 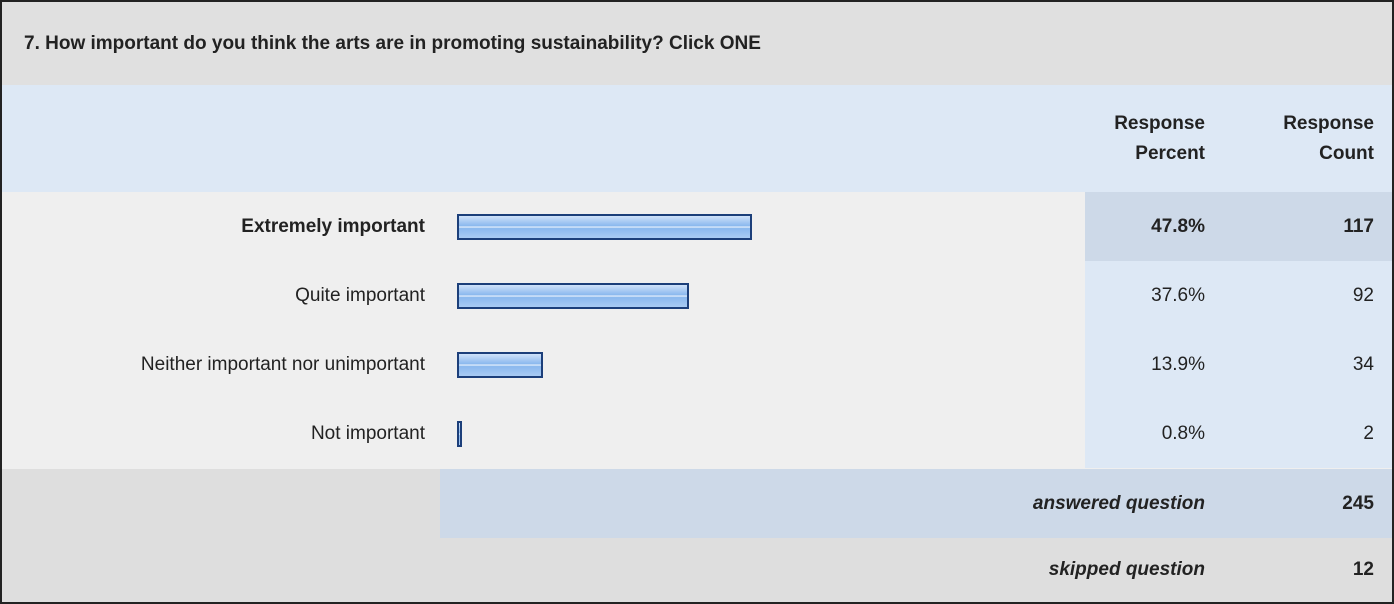 I want to click on answer-label: Neither important nor unimportant, so click(x=282, y=364).